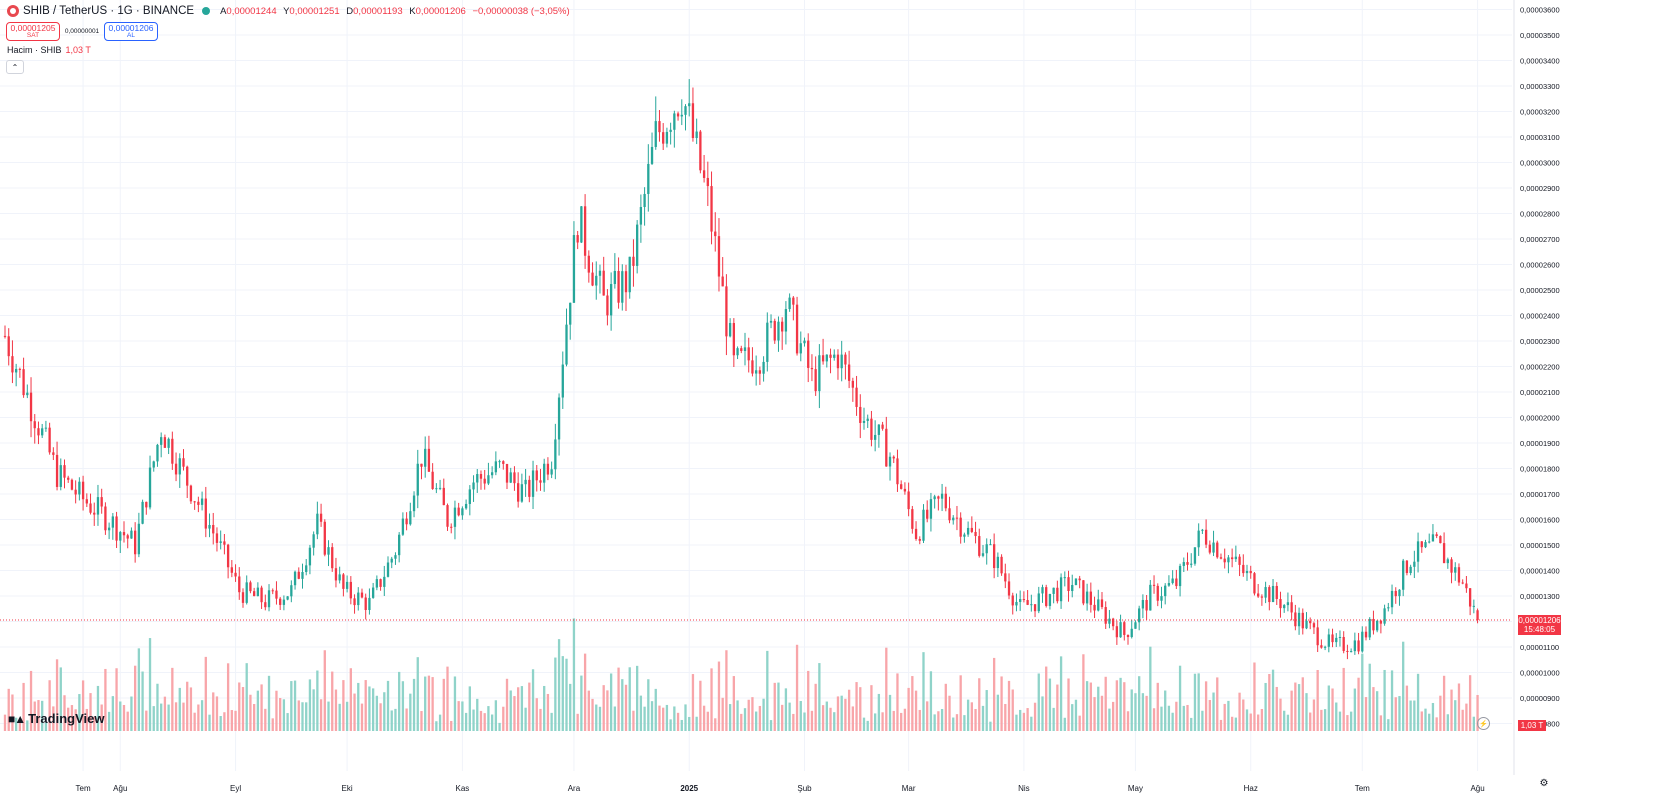  Describe the element at coordinates (1540, 316) in the screenshot. I see `price-tick-label: 0,00002400` at that location.